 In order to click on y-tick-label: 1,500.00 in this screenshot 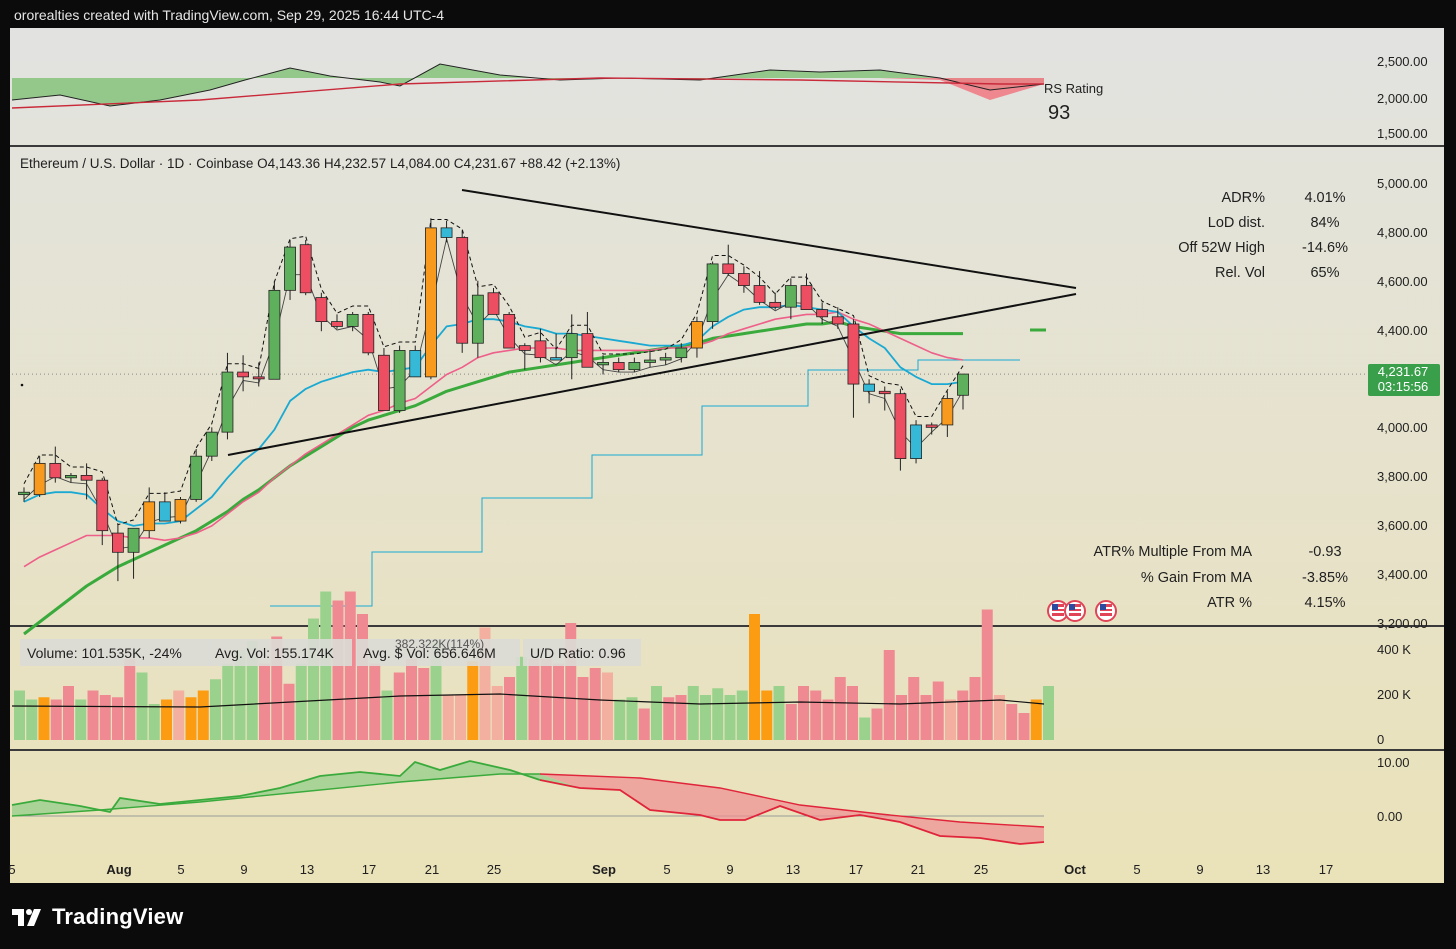, I will do `click(1402, 133)`.